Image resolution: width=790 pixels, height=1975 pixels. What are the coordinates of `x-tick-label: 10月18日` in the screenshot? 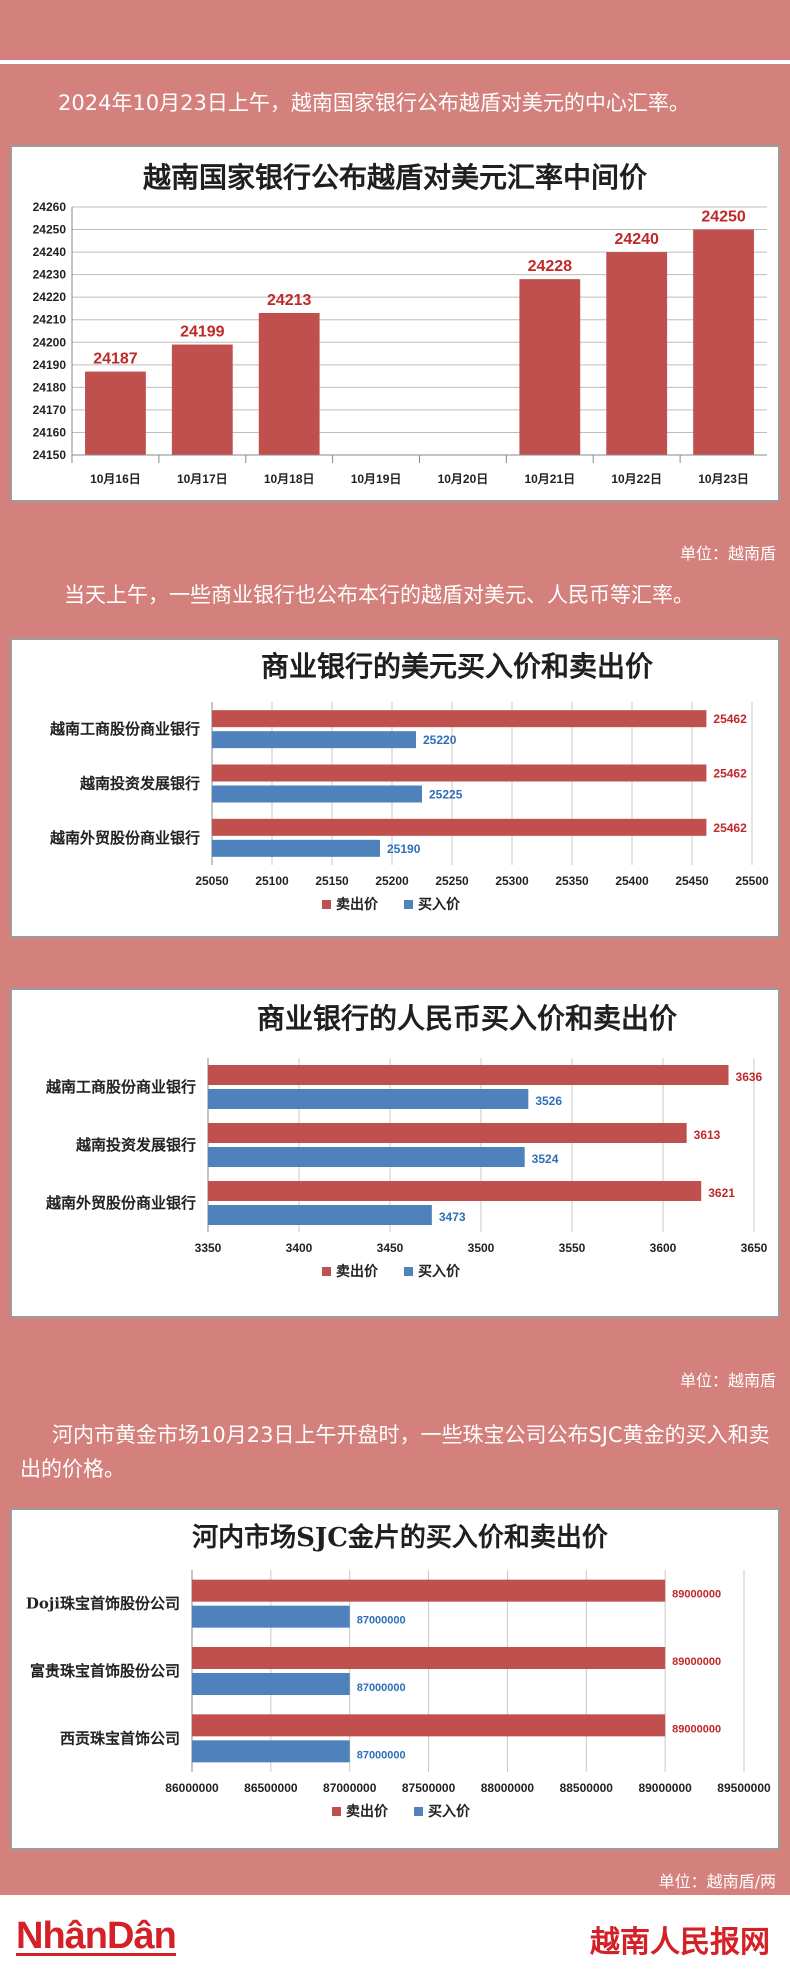 It's located at (289, 479).